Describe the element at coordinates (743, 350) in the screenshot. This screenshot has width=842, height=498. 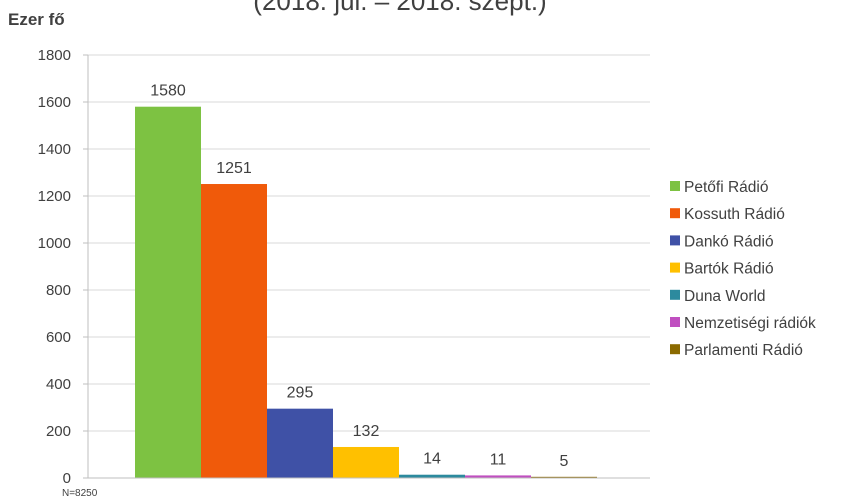
I see `legend-label: Parlamenti Rádió` at that location.